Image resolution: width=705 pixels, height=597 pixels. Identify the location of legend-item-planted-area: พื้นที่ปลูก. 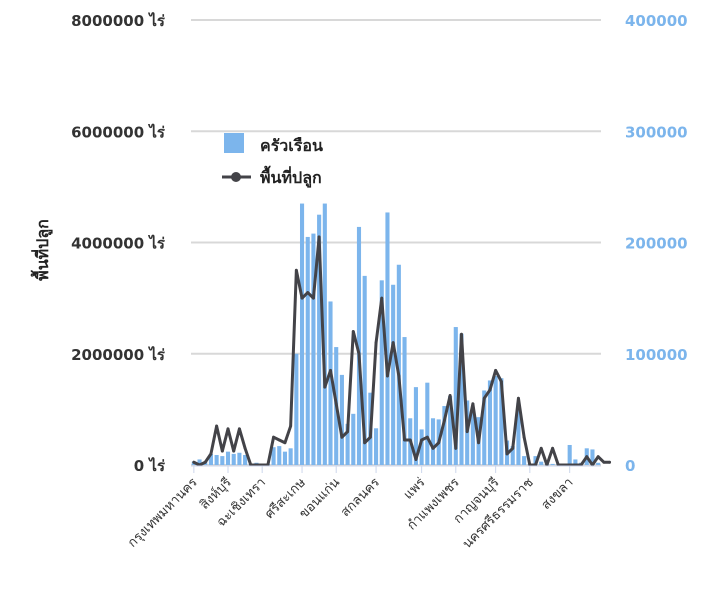
(272, 177).